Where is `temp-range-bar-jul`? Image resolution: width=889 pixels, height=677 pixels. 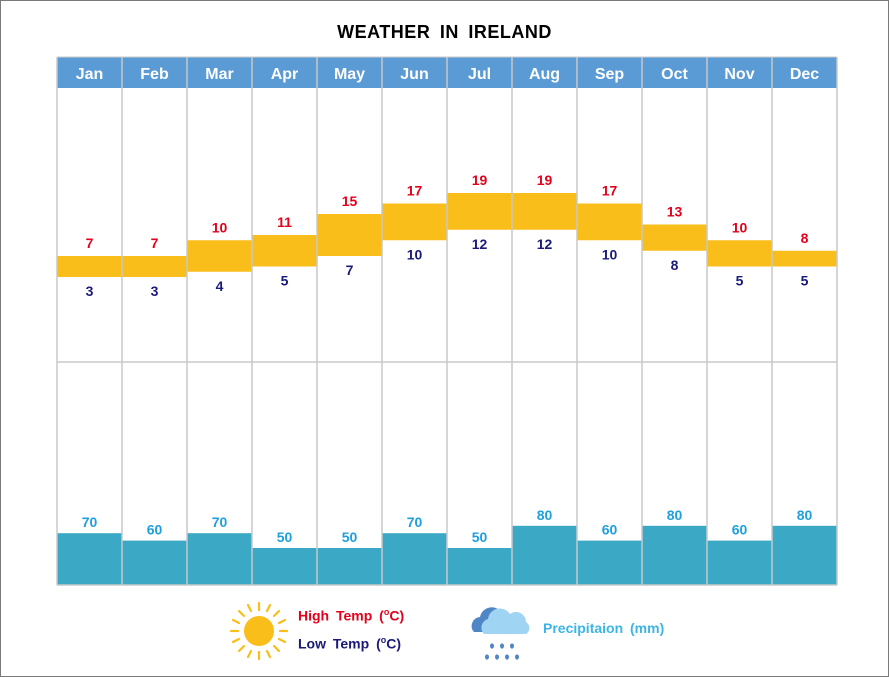
temp-range-bar-jul is located at coordinates (479, 211).